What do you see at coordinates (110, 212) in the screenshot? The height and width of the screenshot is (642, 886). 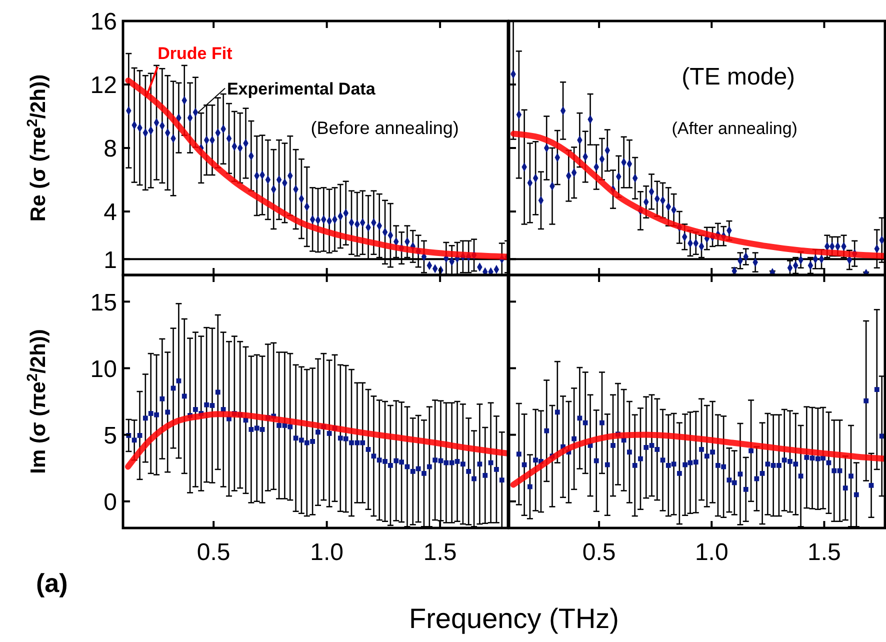 I see `y-tick-label: 4` at bounding box center [110, 212].